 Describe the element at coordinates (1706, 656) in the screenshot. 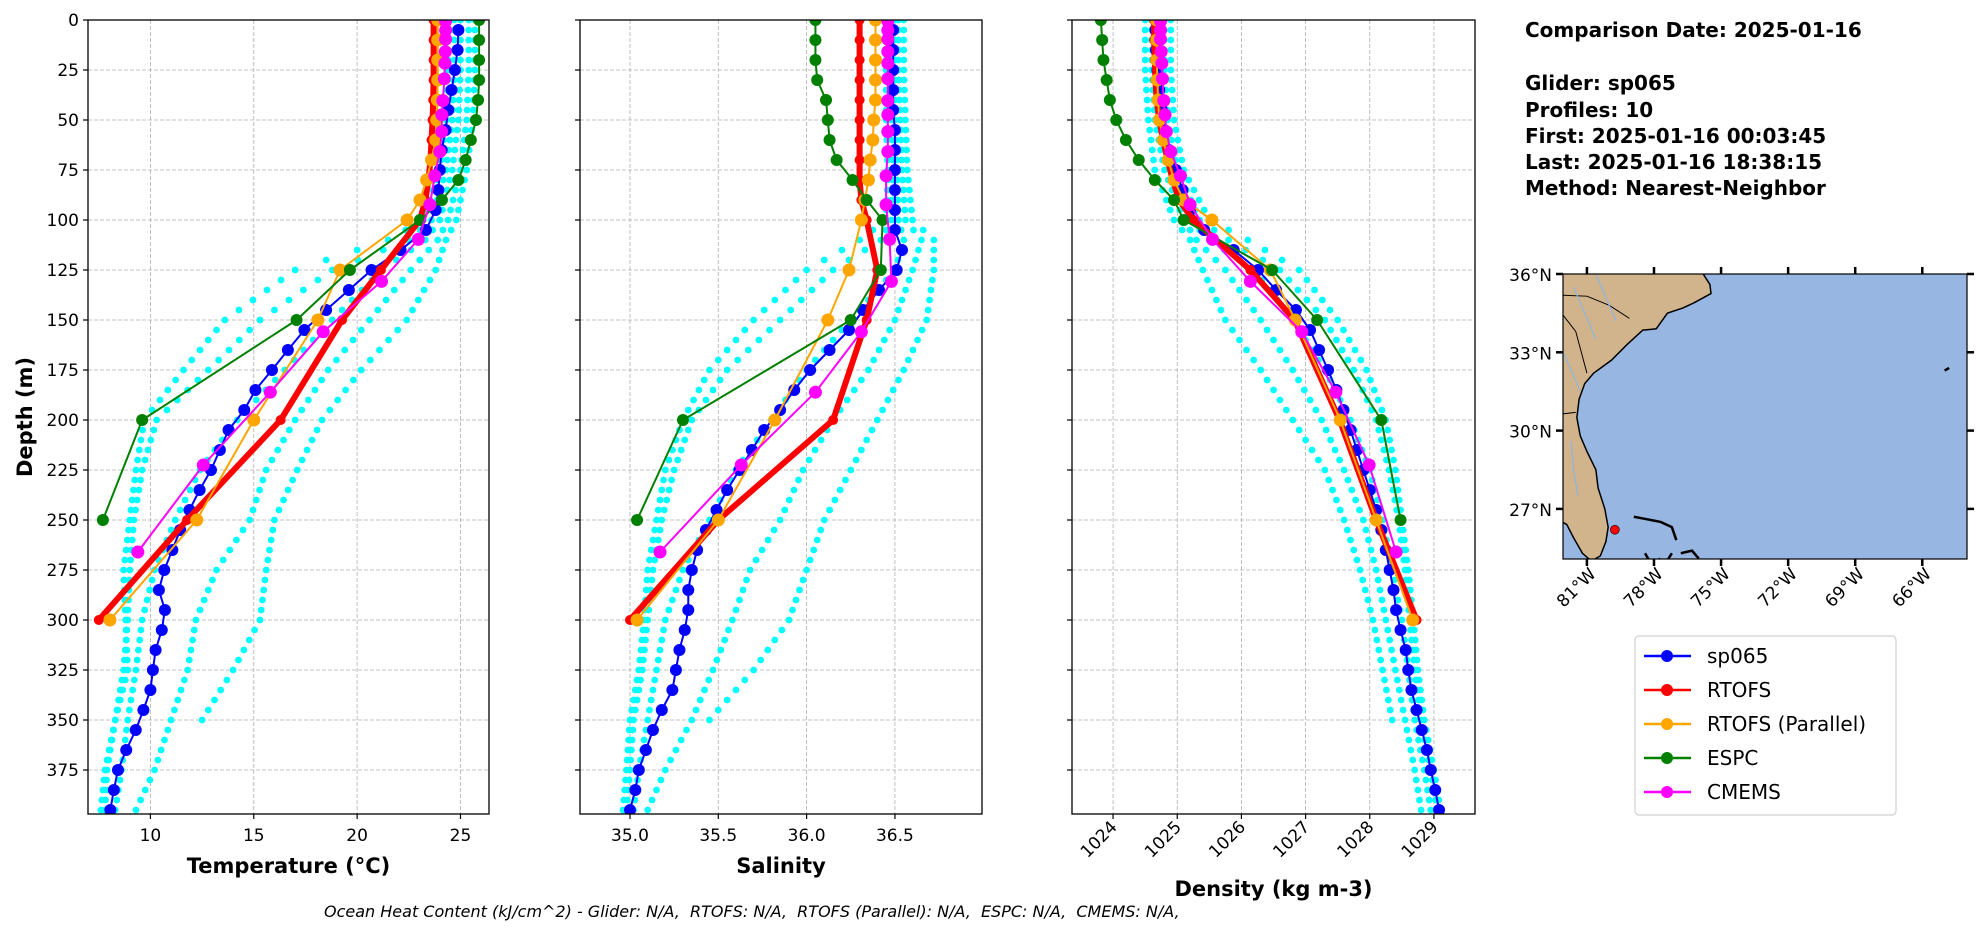

I see `legend-item: sp065` at that location.